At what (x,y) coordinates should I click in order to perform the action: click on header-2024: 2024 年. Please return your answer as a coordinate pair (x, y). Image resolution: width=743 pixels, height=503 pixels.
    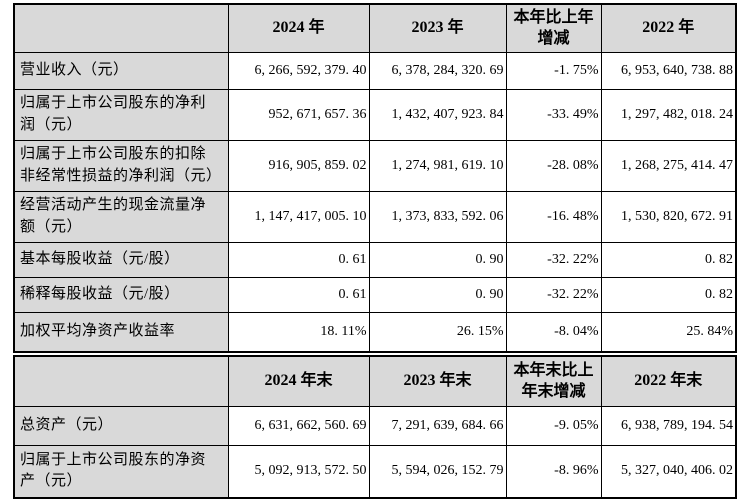
    Looking at the image, I should click on (298, 28).